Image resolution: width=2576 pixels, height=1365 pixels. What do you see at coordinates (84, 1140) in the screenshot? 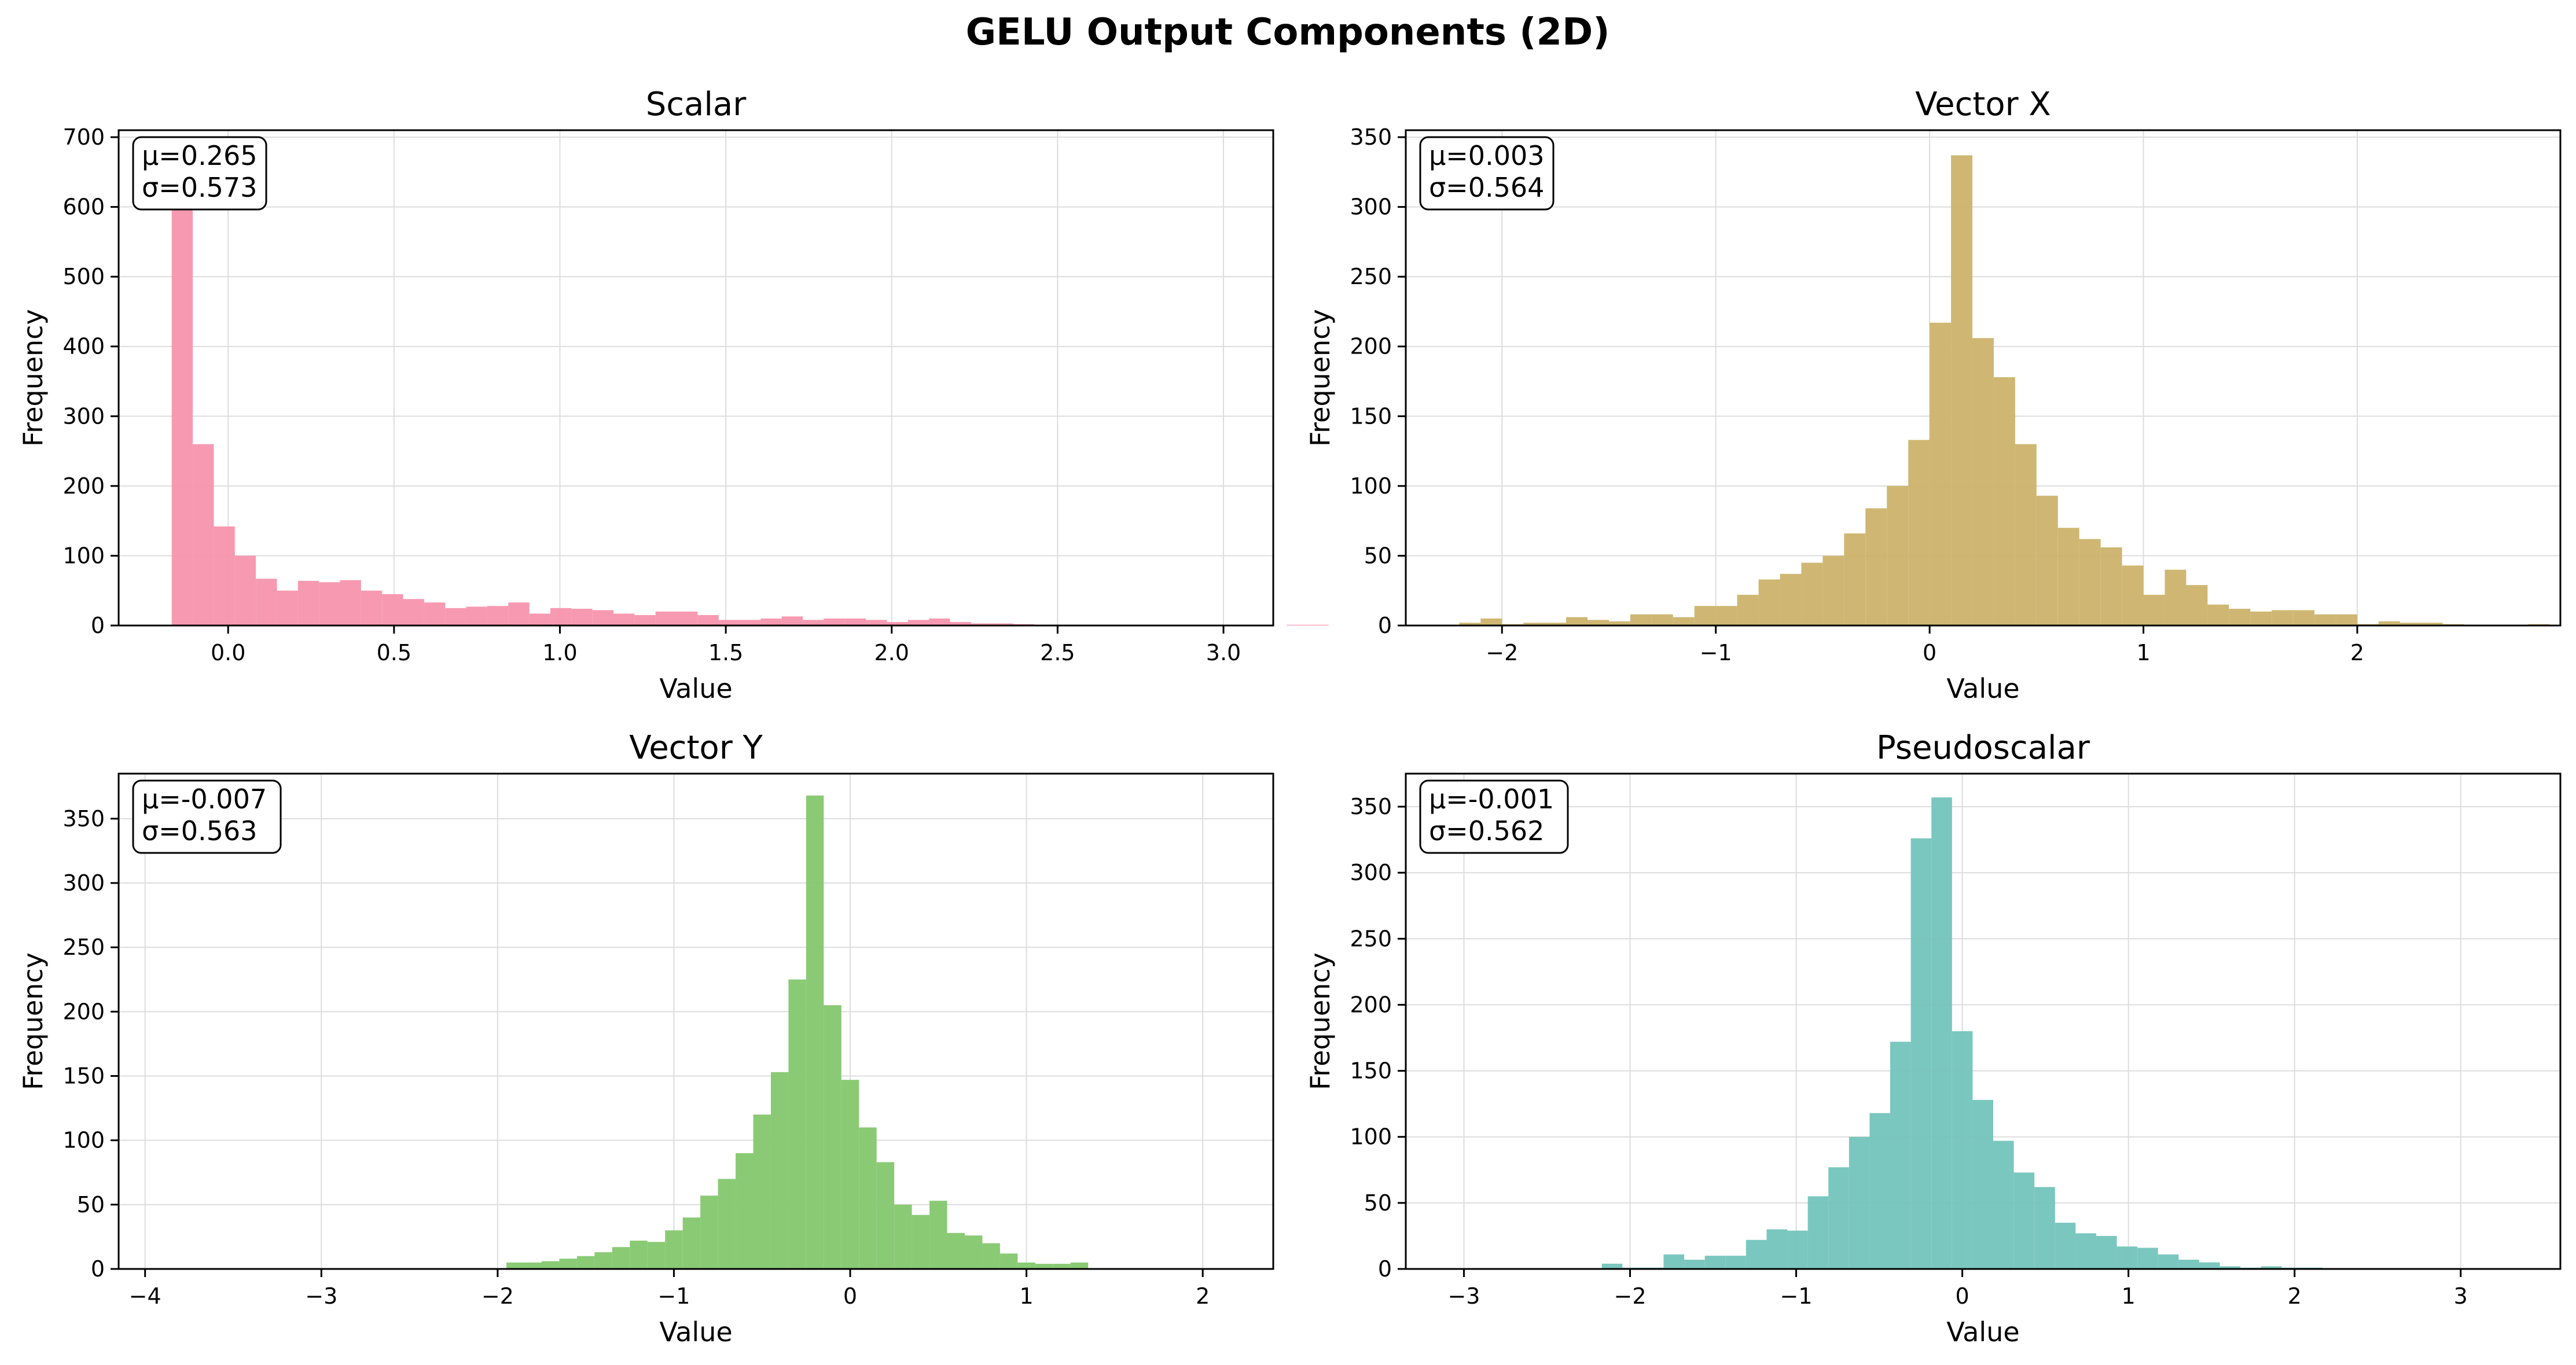
I see `y-tick-label: 100` at bounding box center [84, 1140].